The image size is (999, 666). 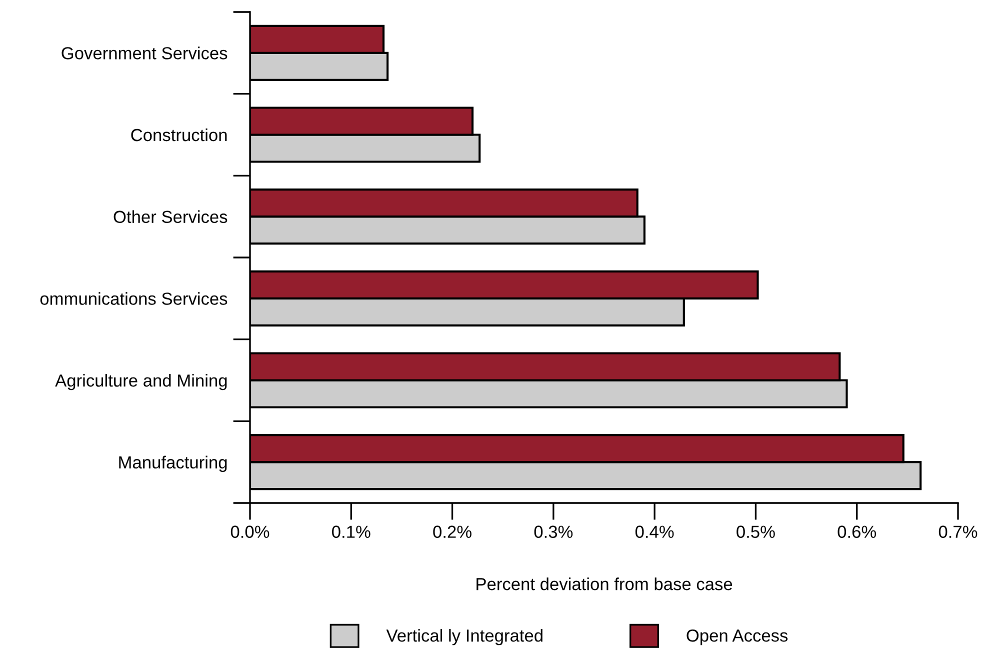 What do you see at coordinates (604, 584) in the screenshot?
I see `x-axis-title: Percent deviation from base case` at bounding box center [604, 584].